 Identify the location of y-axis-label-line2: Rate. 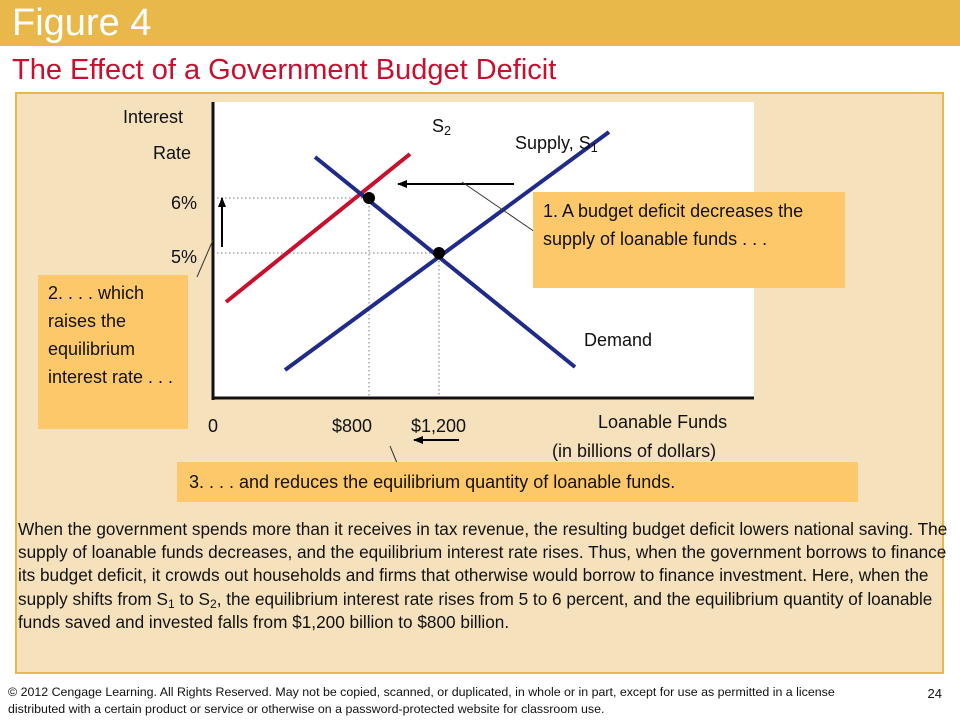
(172, 153).